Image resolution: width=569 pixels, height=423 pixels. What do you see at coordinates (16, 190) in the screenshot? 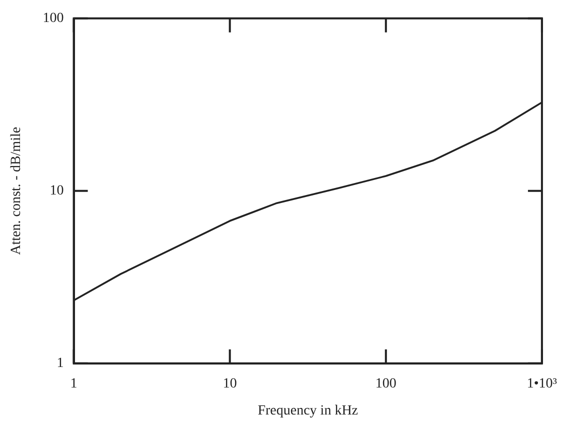
I see `y-axis-title: Atten. const. - dB/mile` at bounding box center [16, 190].